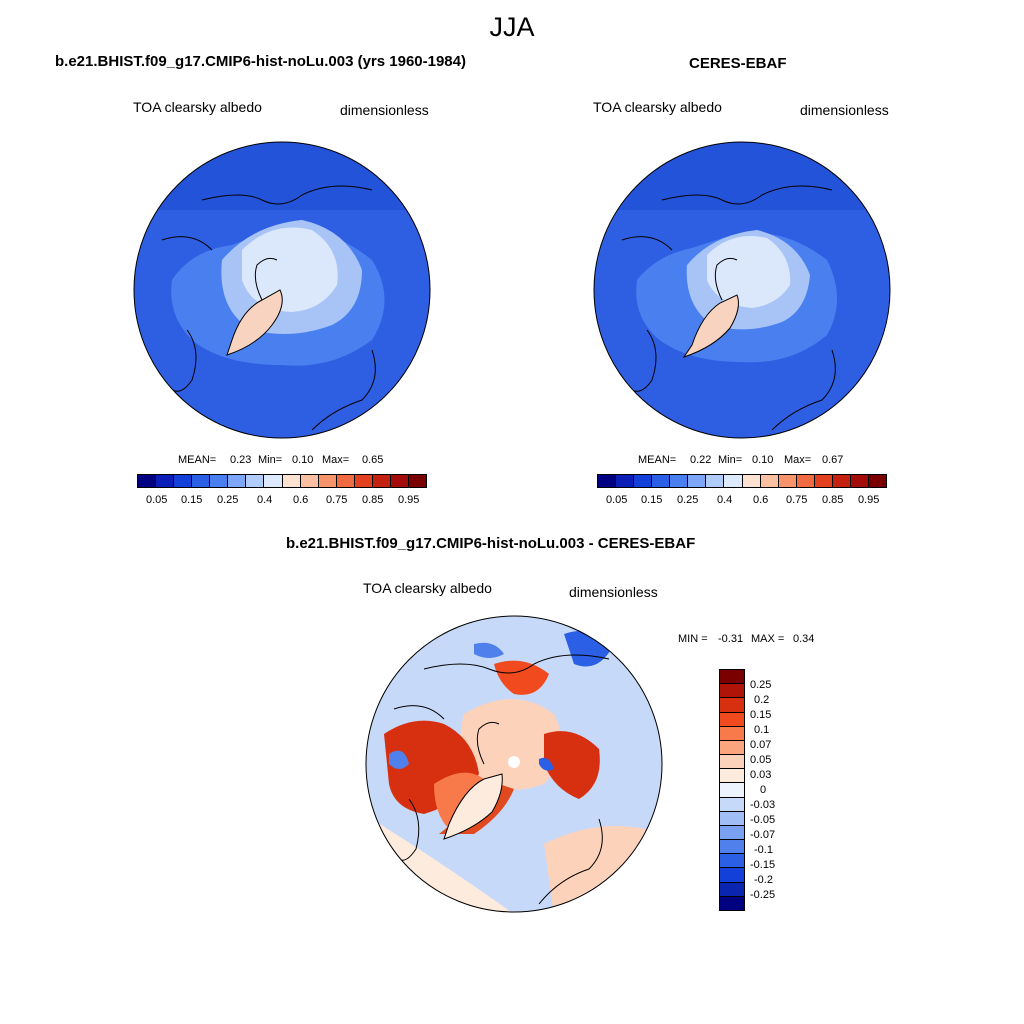  Describe the element at coordinates (512, 27) in the screenshot. I see `figure-title: JJA` at that location.